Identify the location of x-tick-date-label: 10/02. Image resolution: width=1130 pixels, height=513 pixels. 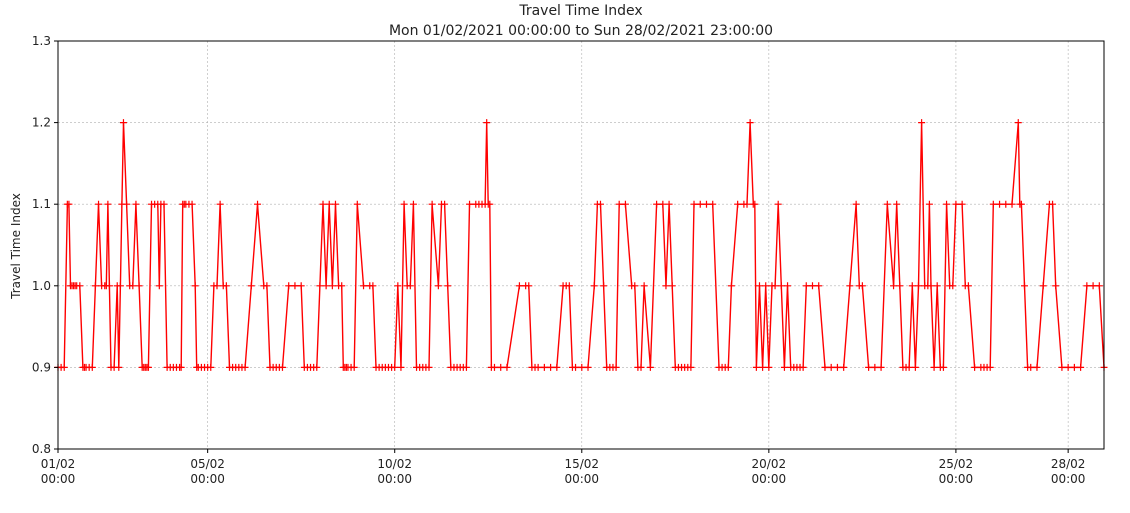
(394, 464).